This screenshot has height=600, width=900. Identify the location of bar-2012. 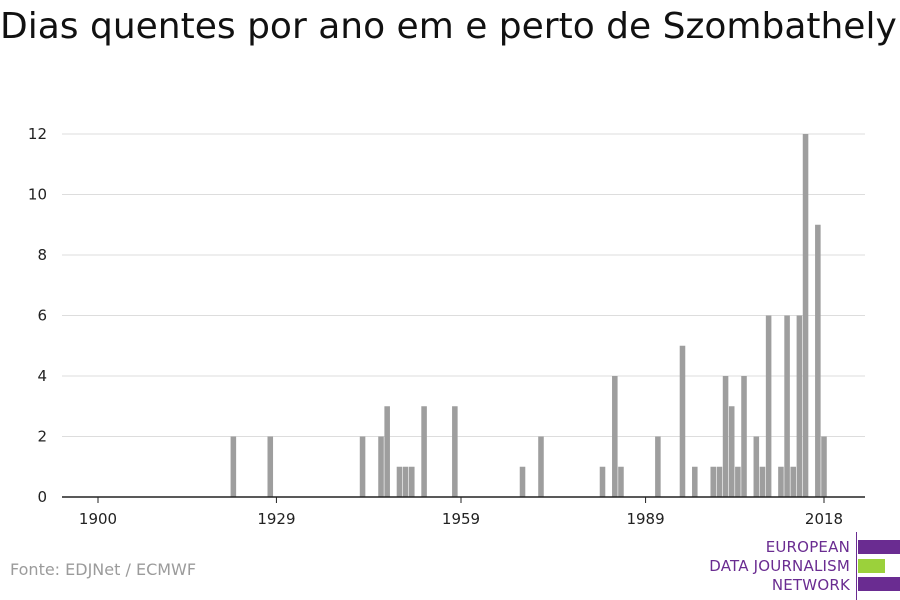
(787, 406).